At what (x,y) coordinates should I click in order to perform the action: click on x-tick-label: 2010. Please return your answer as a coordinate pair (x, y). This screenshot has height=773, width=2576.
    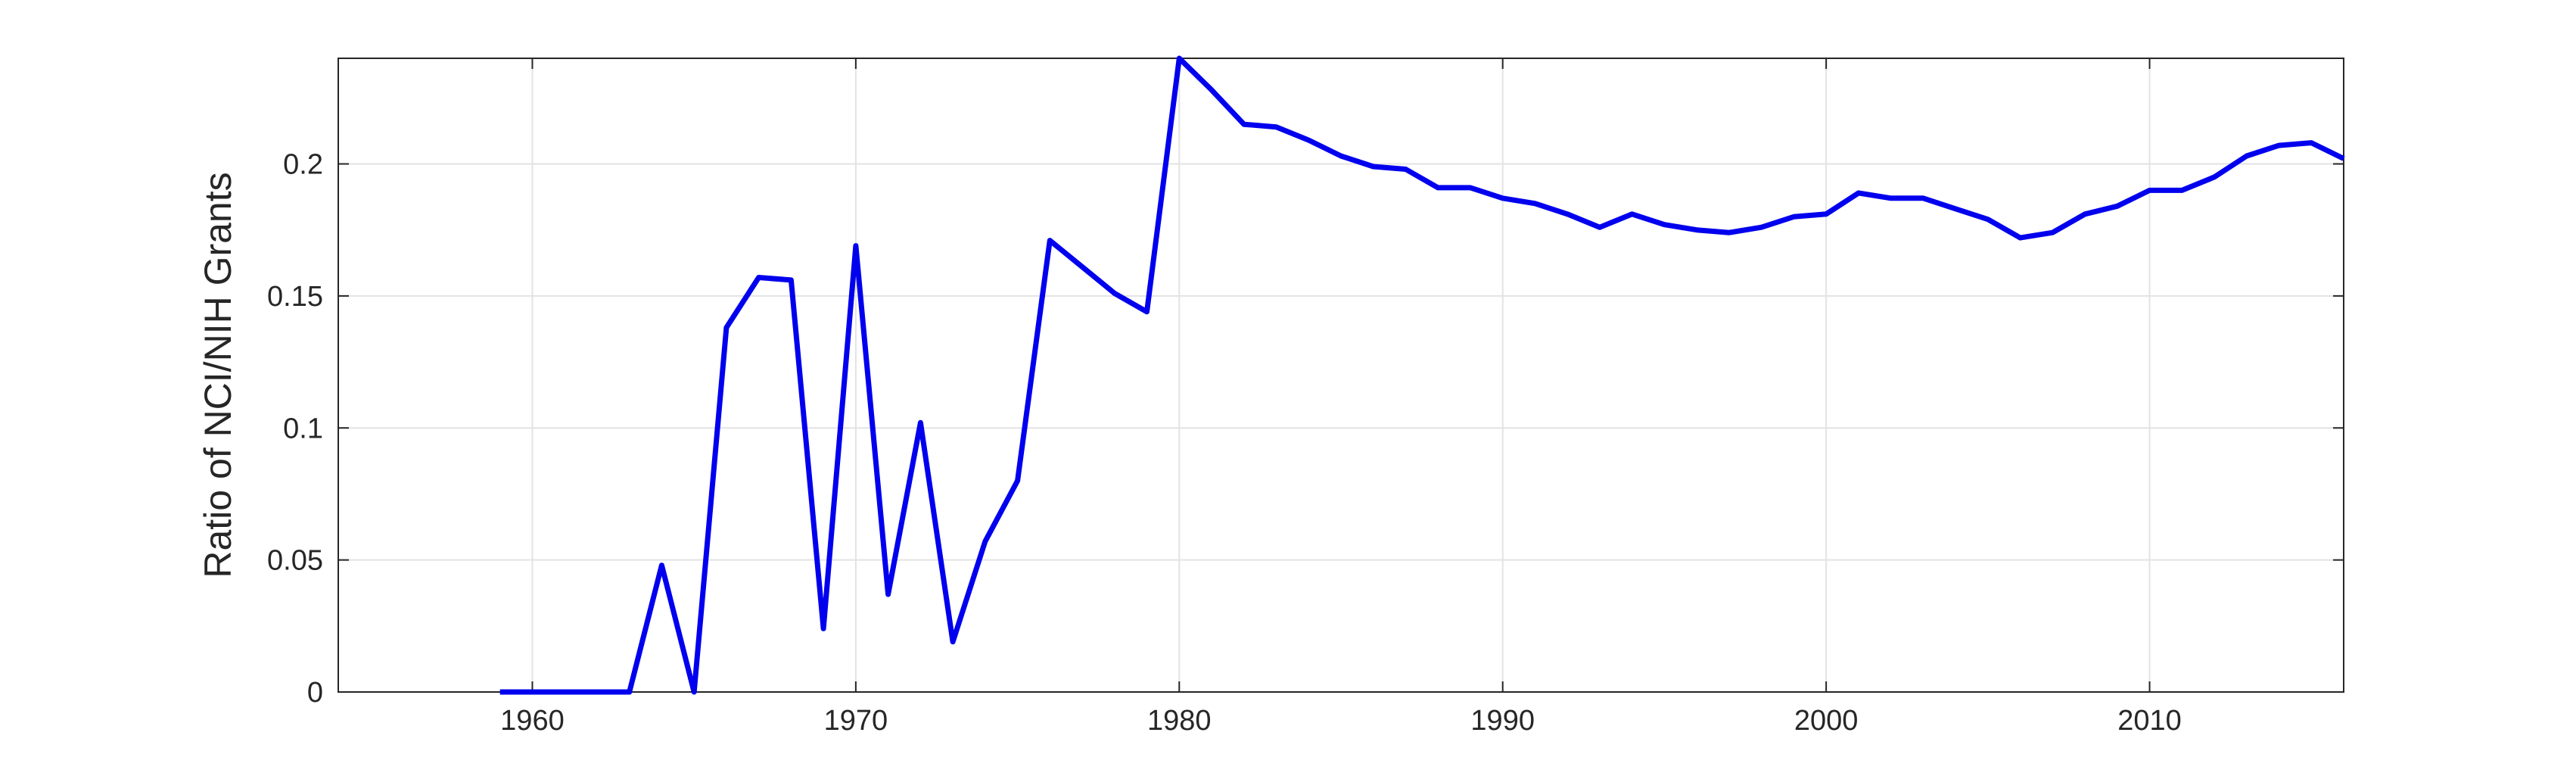
    Looking at the image, I should click on (2149, 721).